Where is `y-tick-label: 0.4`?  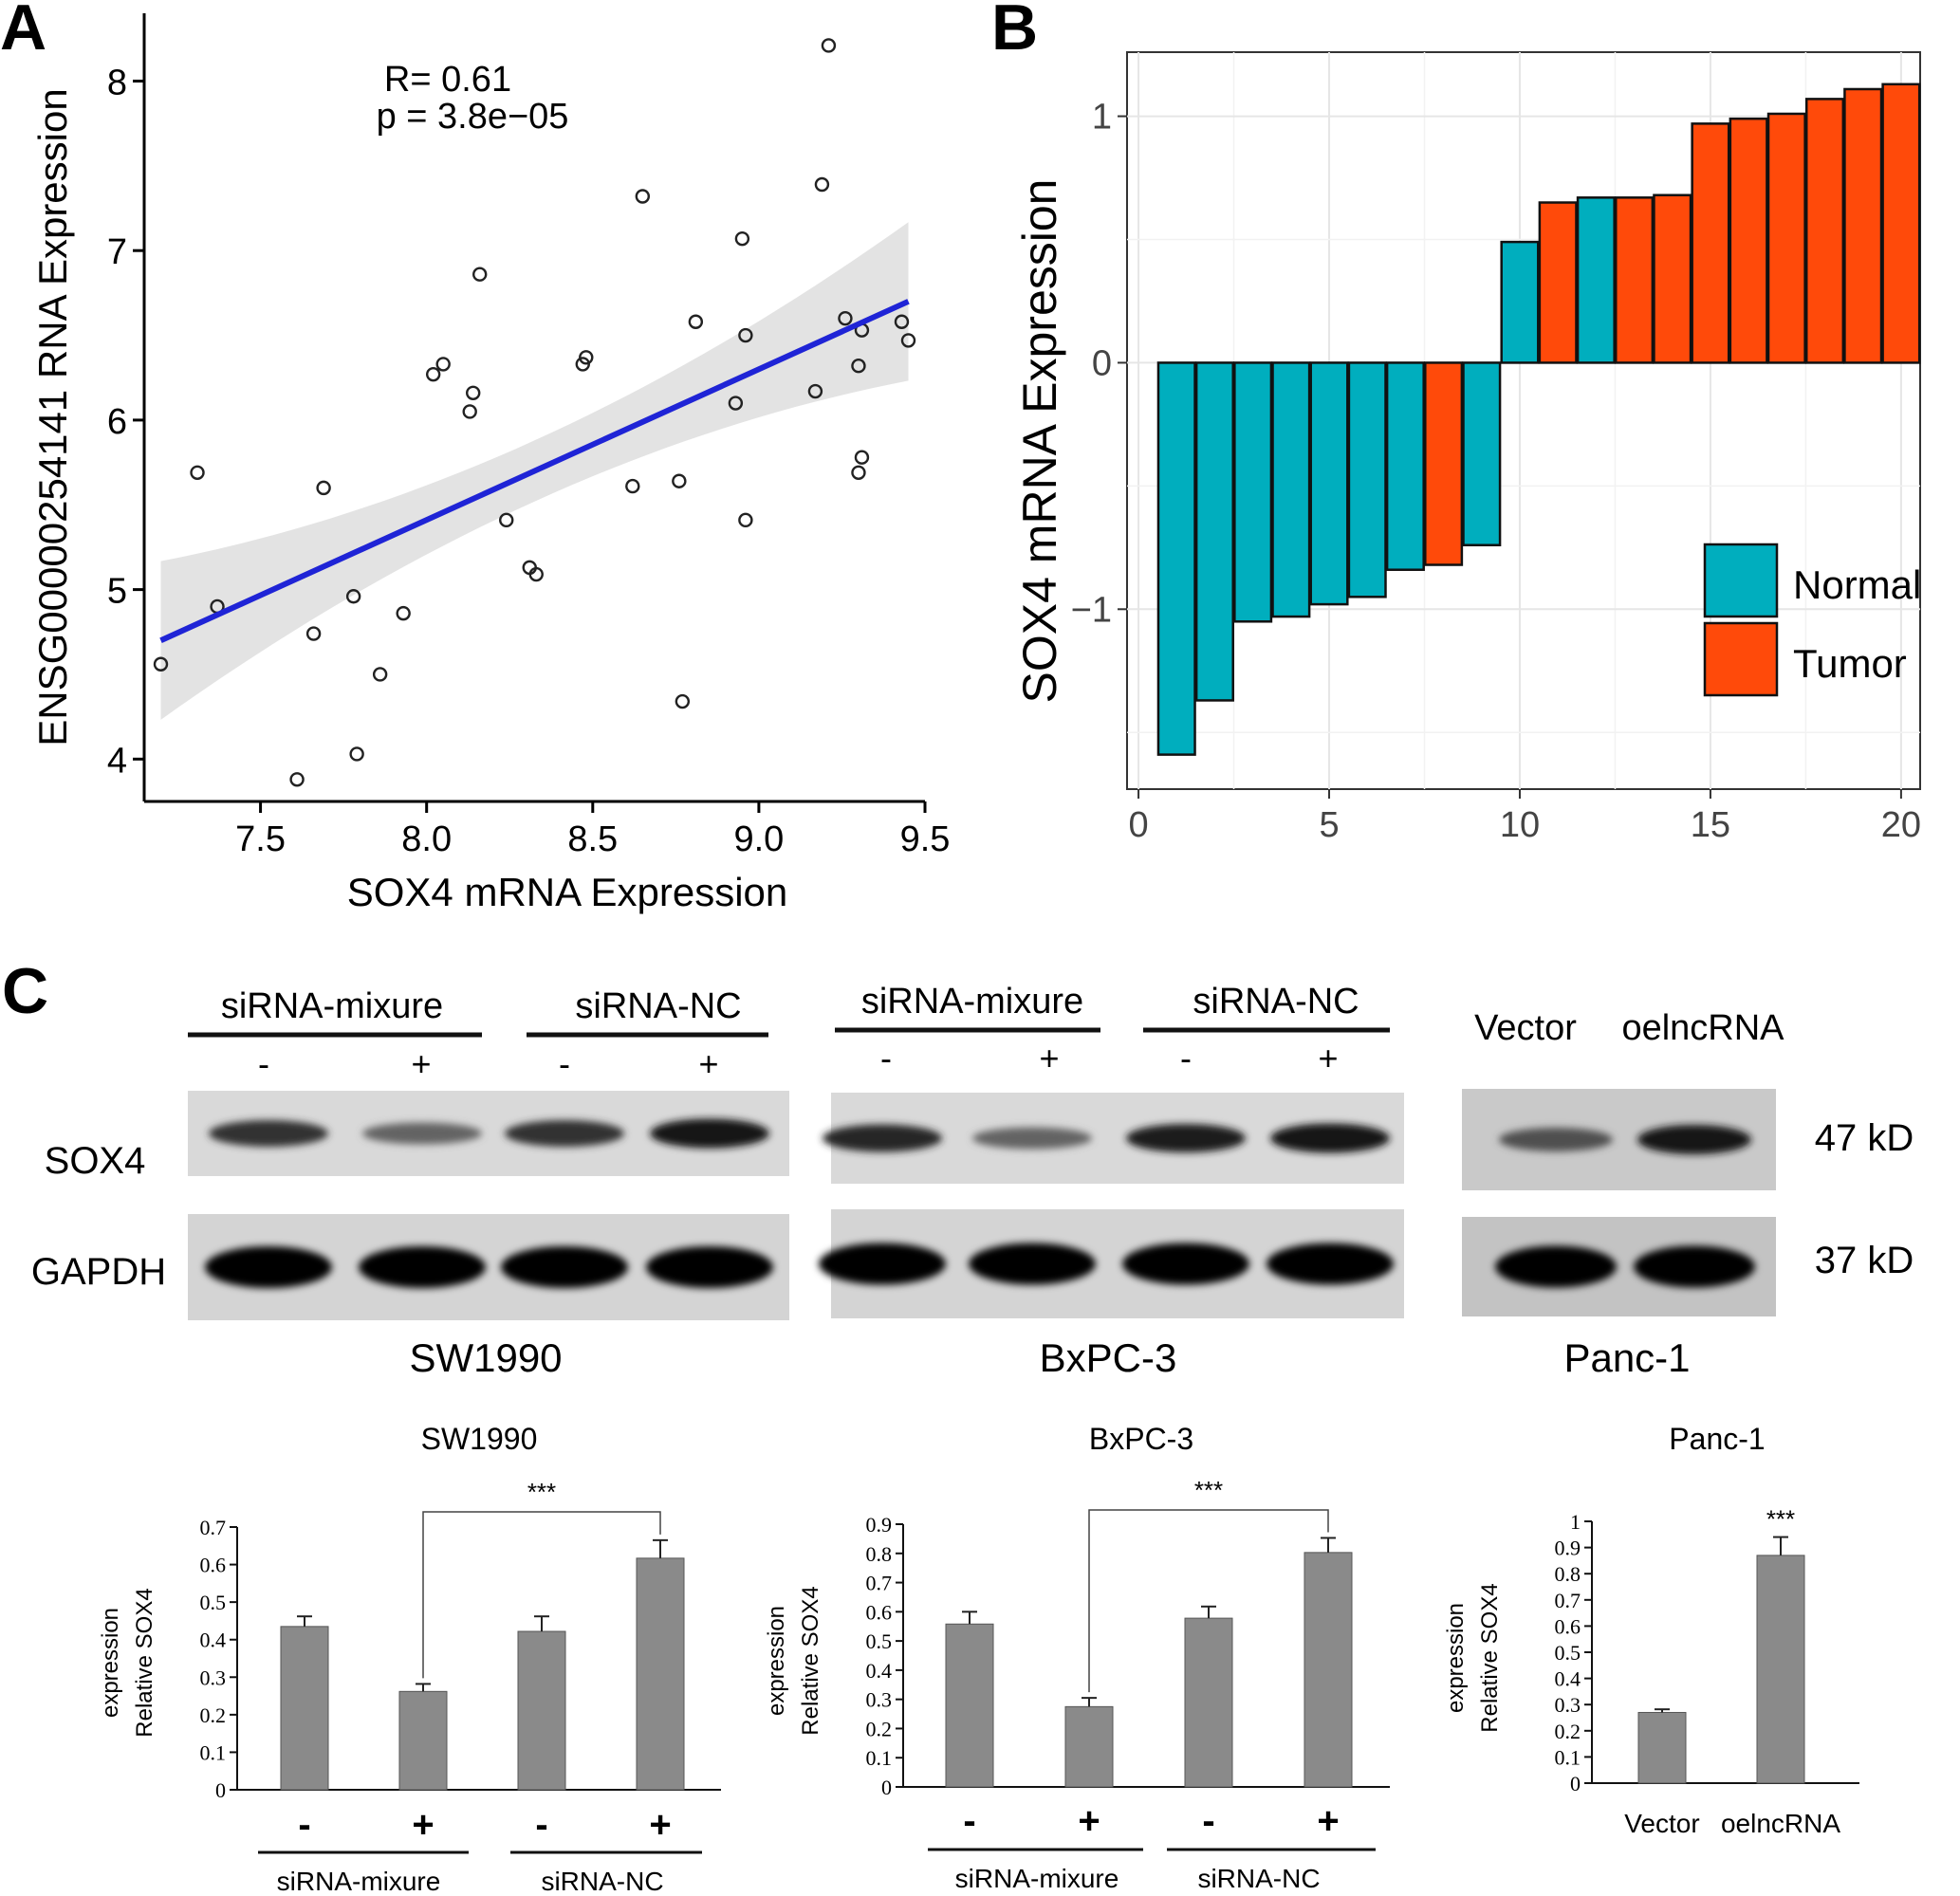 y-tick-label: 0.4 is located at coordinates (1568, 1679).